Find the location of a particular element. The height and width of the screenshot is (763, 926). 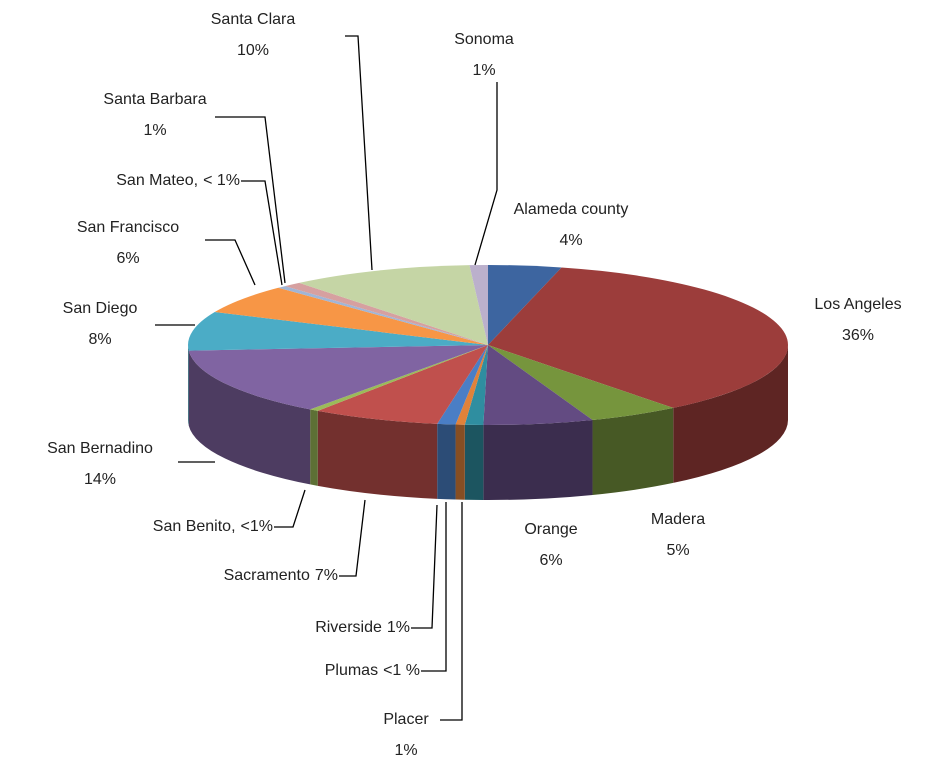

category-label: Plumas is located at coordinates (351, 670).